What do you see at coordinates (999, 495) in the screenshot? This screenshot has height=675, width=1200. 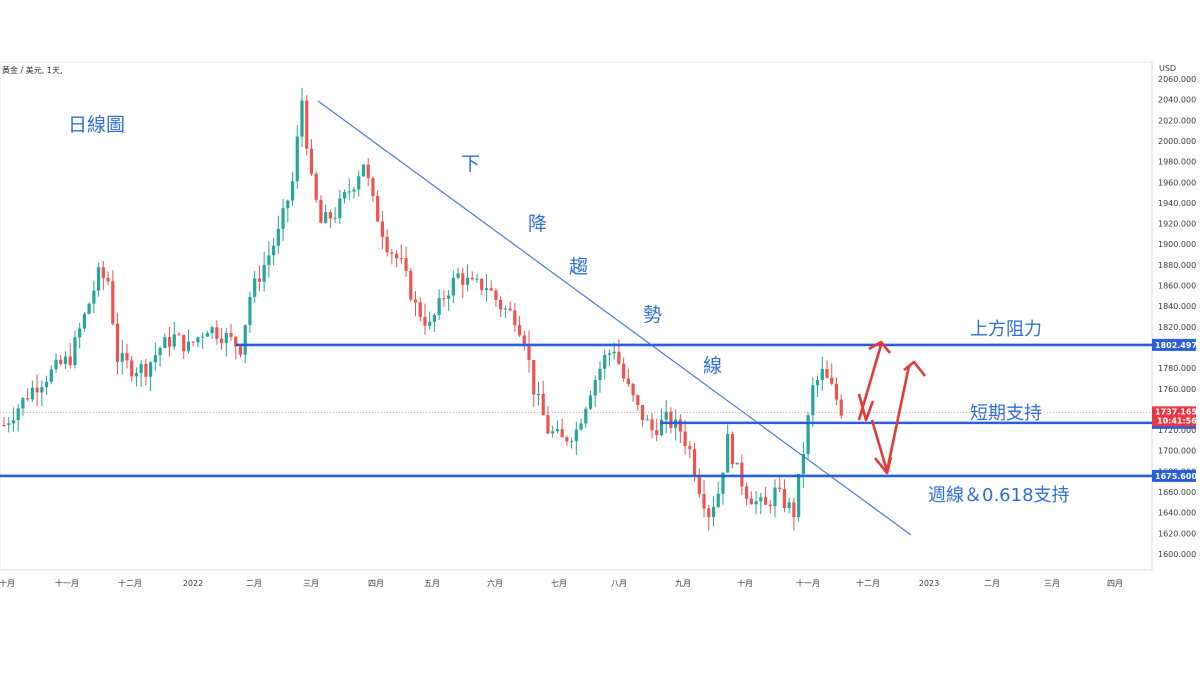 I see `weekly-support-label: 週線＆0.618支持` at bounding box center [999, 495].